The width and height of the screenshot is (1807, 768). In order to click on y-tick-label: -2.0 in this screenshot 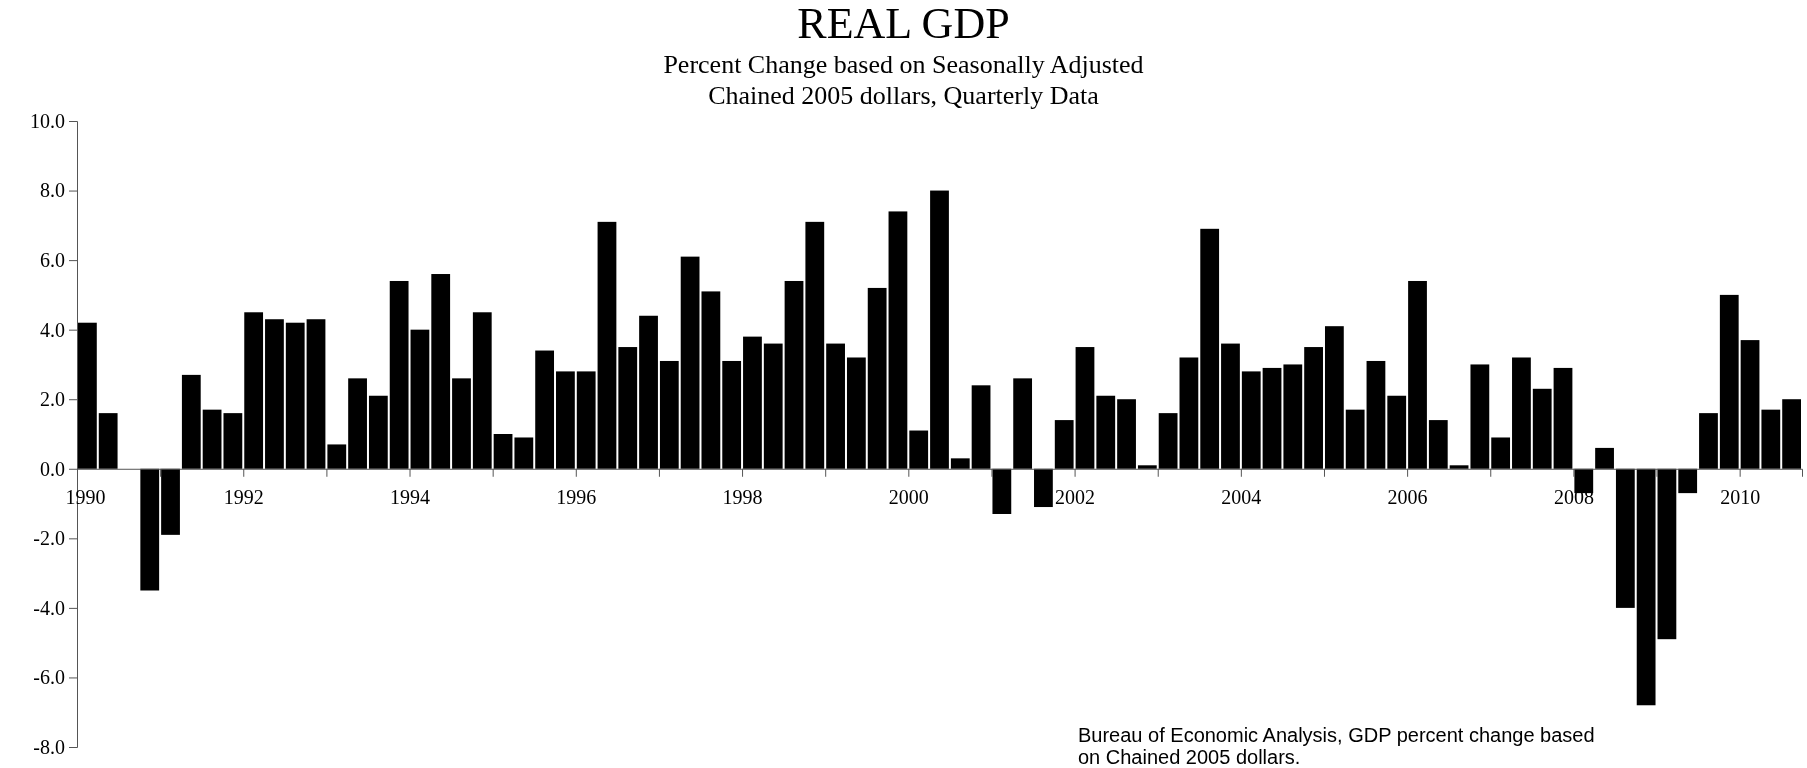, I will do `click(49, 538)`.